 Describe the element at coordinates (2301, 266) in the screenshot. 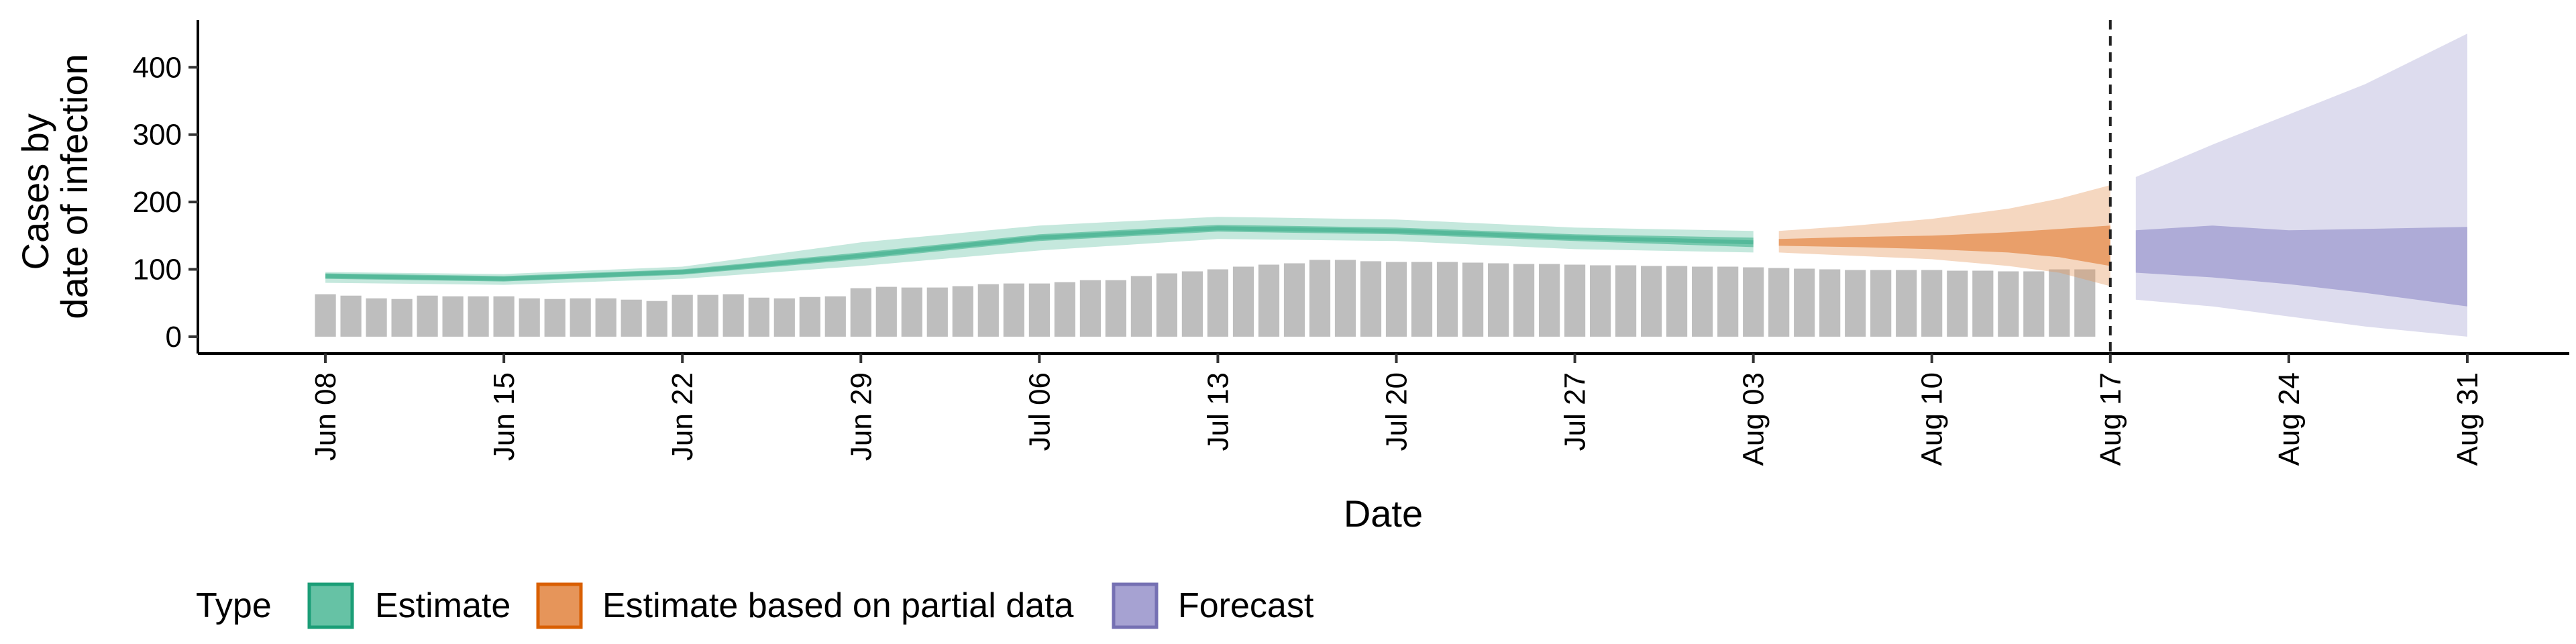

I see `forecast-inner-interval` at that location.